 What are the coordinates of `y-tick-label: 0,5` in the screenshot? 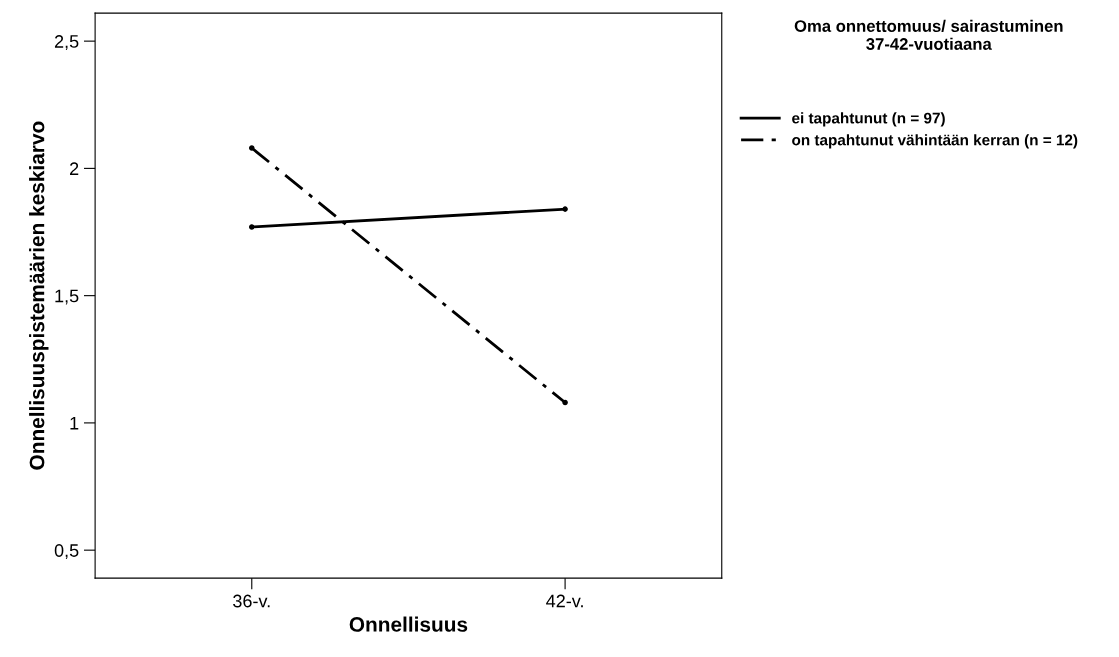 It's located at (66, 552).